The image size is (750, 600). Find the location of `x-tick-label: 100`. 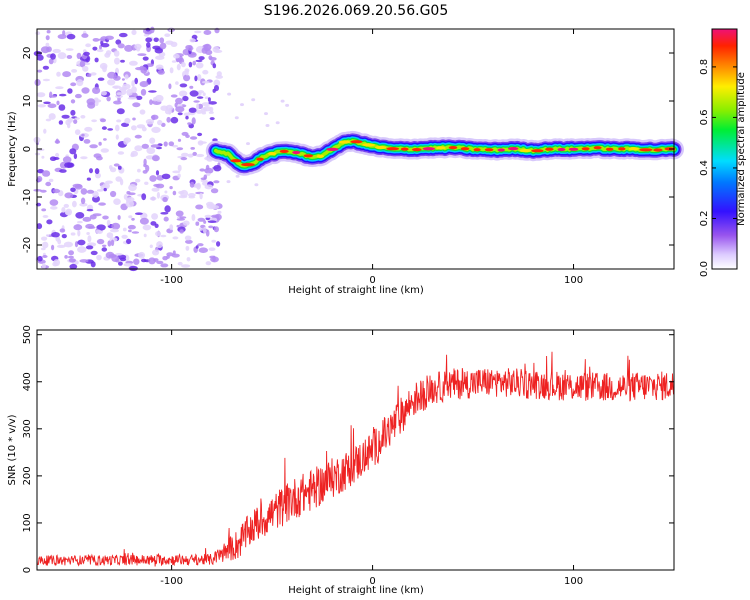

x-tick-label: 100 is located at coordinates (573, 280).